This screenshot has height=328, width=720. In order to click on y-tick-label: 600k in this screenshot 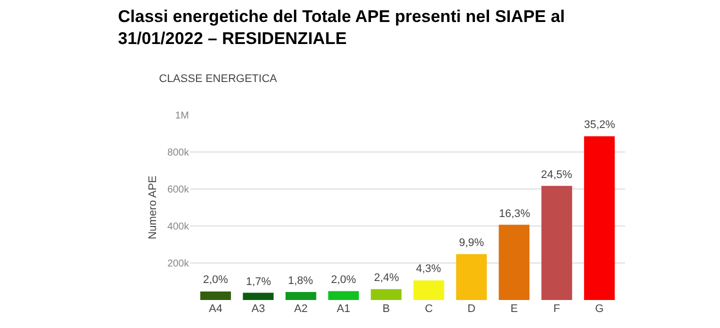, I will do `click(178, 190)`.